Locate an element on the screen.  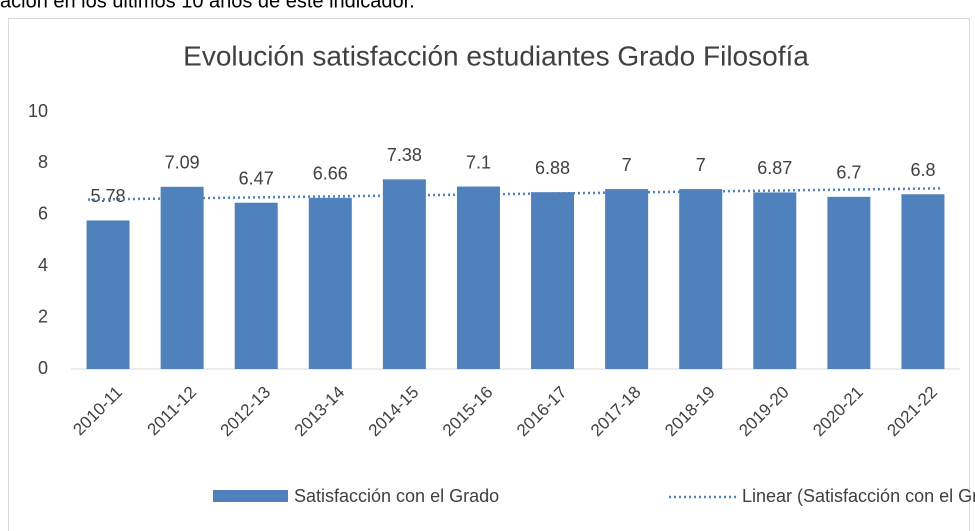
legend-label: Satisfacción con el Grado is located at coordinates (396, 496).